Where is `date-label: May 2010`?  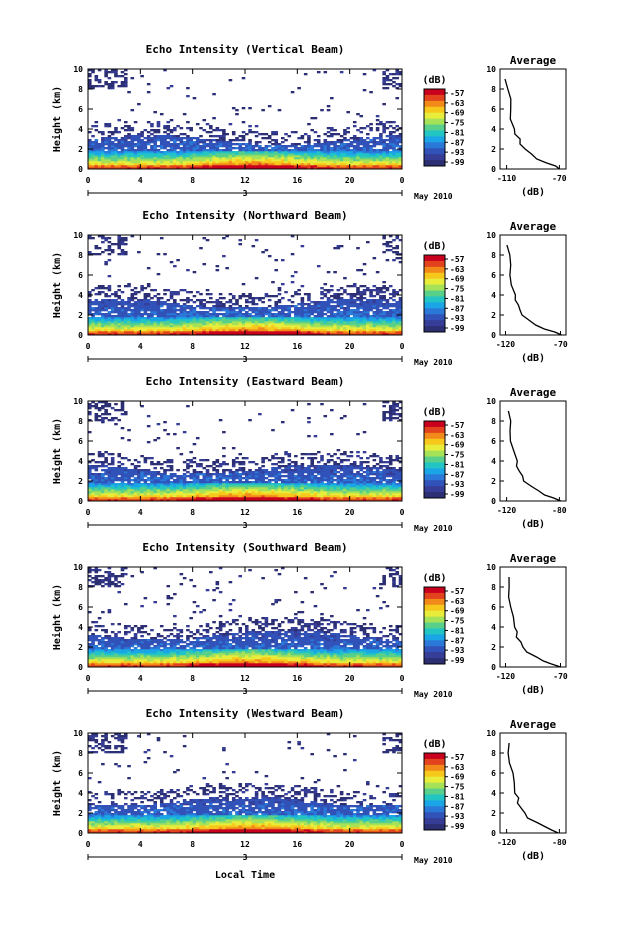 date-label: May 2010 is located at coordinates (433, 362).